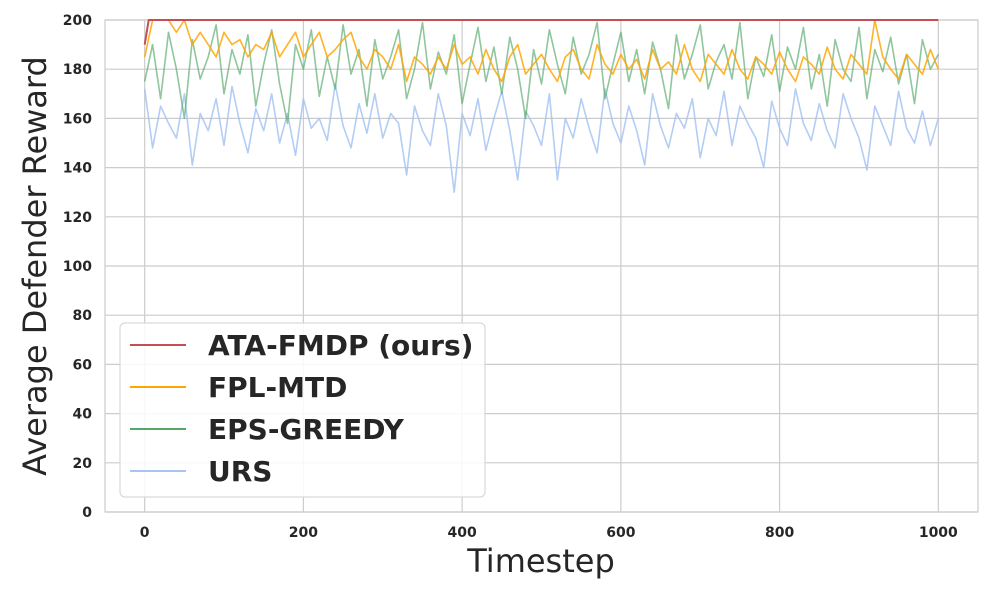 This screenshot has width=1000, height=600. Describe the element at coordinates (145, 533) in the screenshot. I see `x-tick-label: 0` at that location.